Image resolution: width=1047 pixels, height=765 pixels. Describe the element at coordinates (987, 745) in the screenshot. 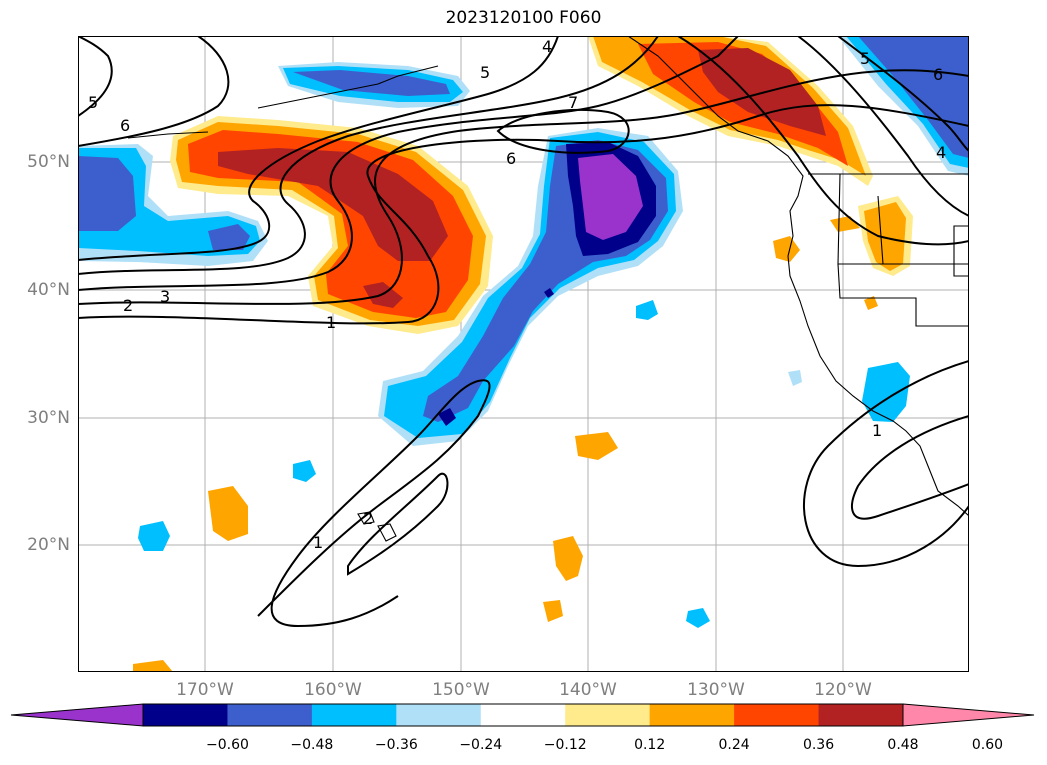

I see `colorbar-tick-label: 0.60` at that location.